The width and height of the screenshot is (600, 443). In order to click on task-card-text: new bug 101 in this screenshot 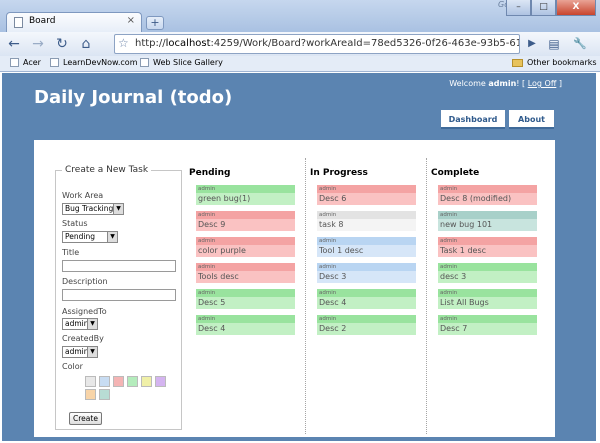, I will do `click(487, 225)`.